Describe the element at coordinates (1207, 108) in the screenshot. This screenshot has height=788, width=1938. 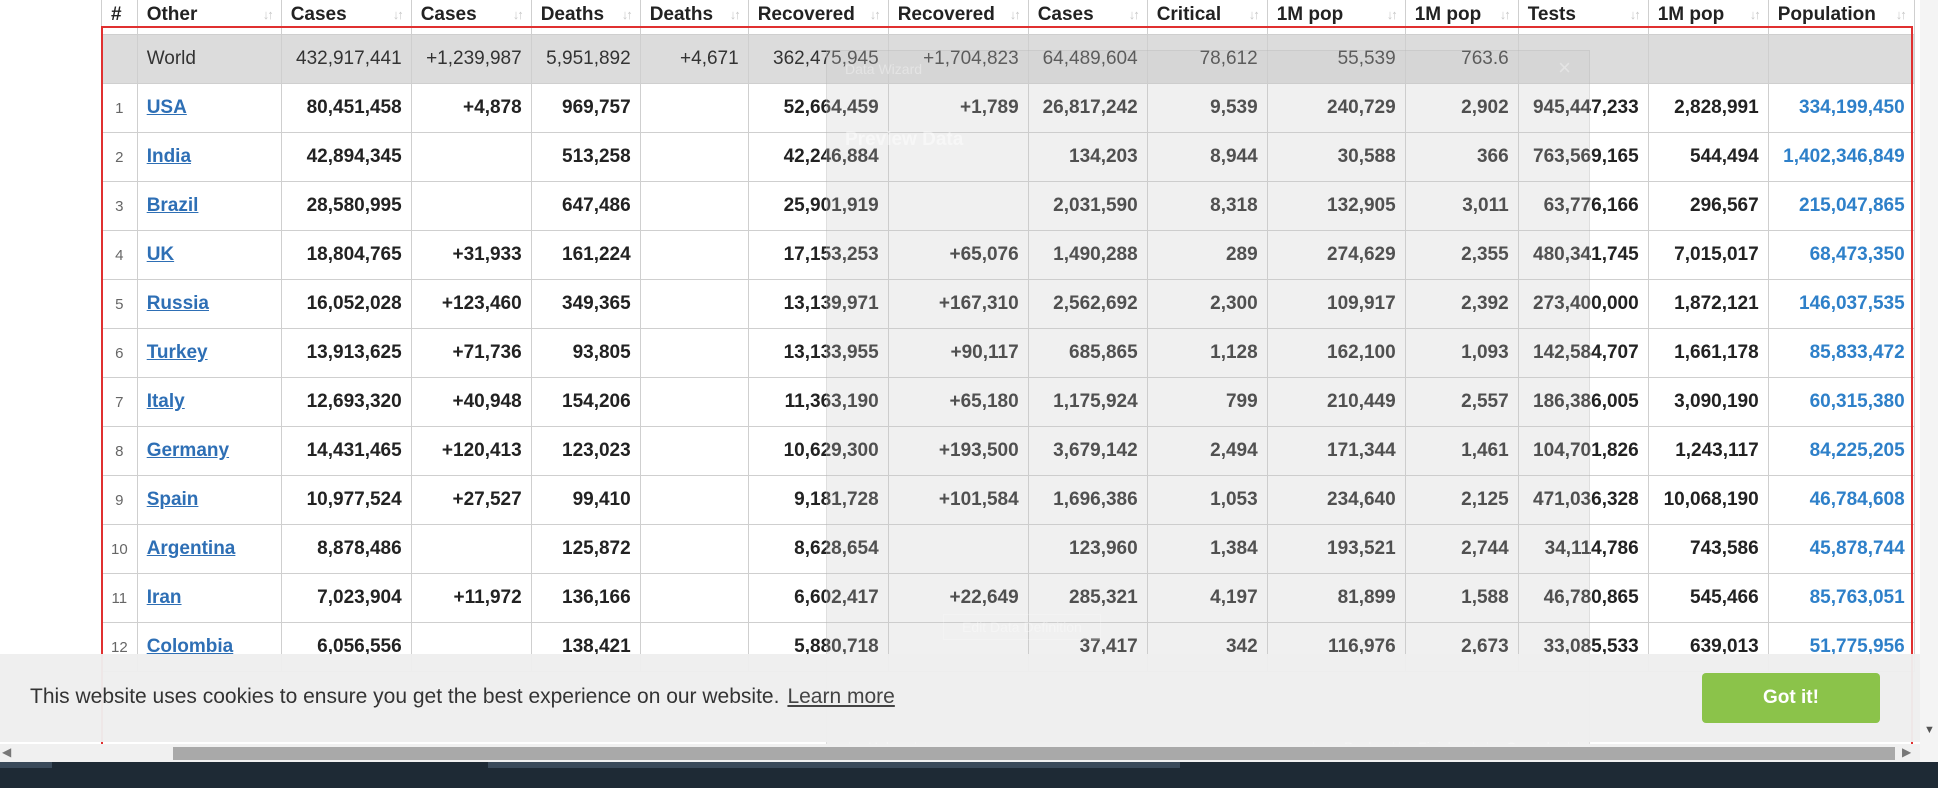
I see `stat-cell: 9,539` at that location.